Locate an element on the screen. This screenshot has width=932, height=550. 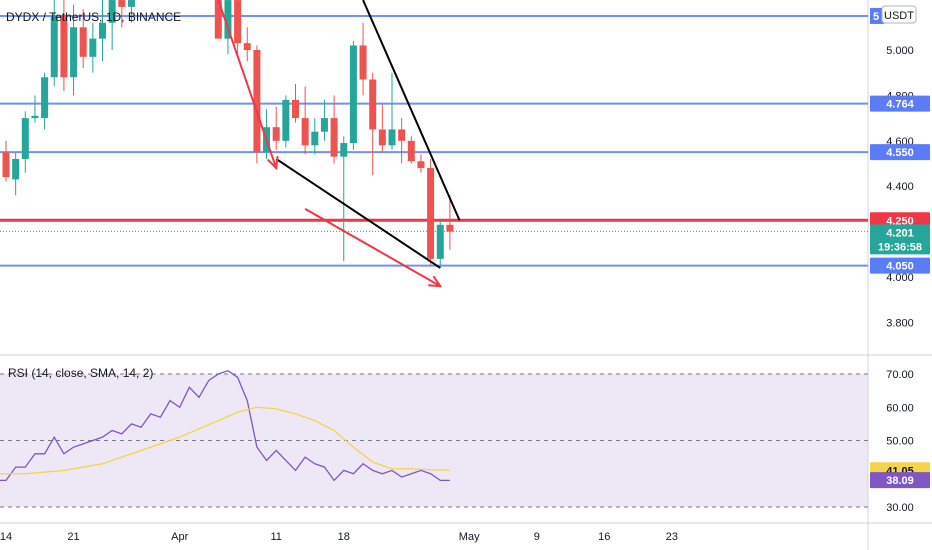
rsi-title: RSI (14, close, SMA, 14, 2) is located at coordinates (80, 373).